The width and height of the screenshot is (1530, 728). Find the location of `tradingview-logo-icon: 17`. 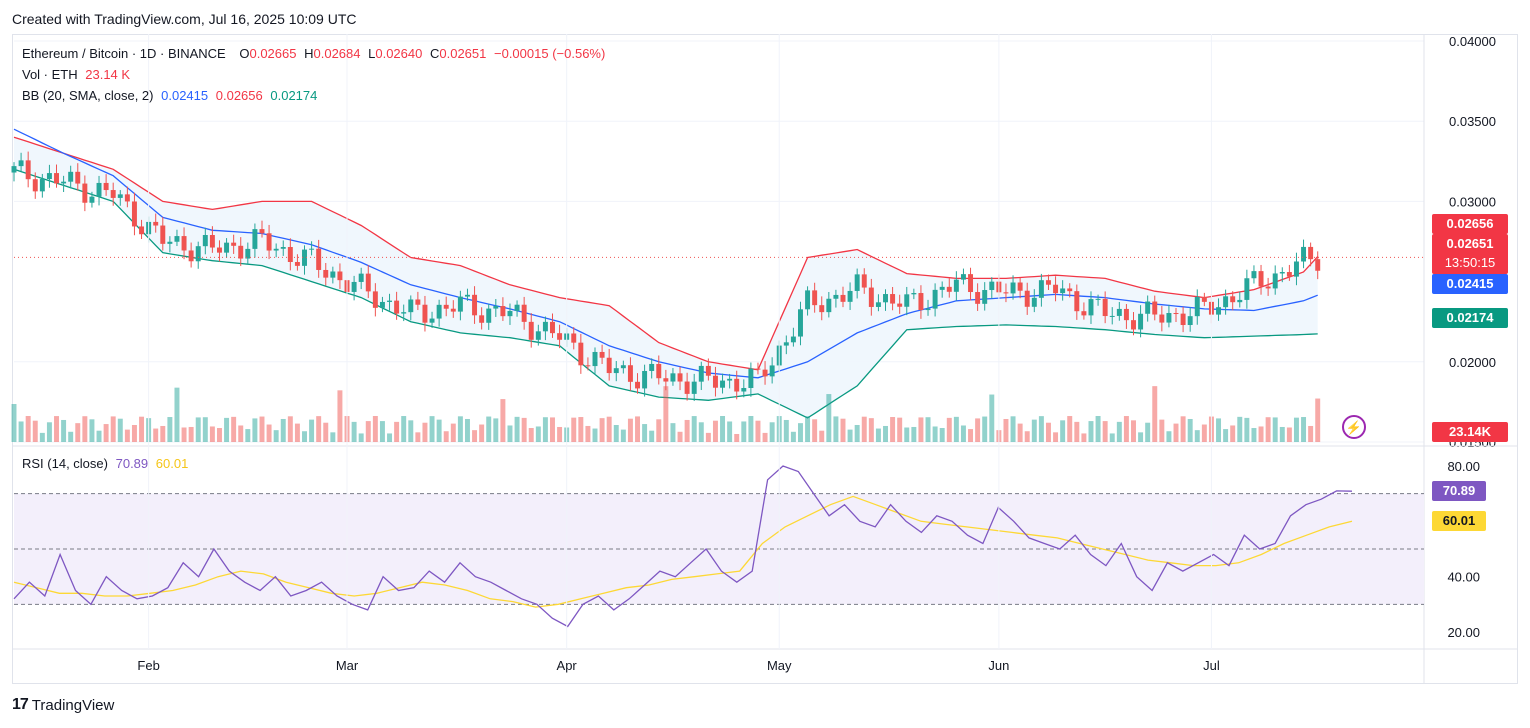

tradingview-logo-icon: 17 is located at coordinates (20, 704).